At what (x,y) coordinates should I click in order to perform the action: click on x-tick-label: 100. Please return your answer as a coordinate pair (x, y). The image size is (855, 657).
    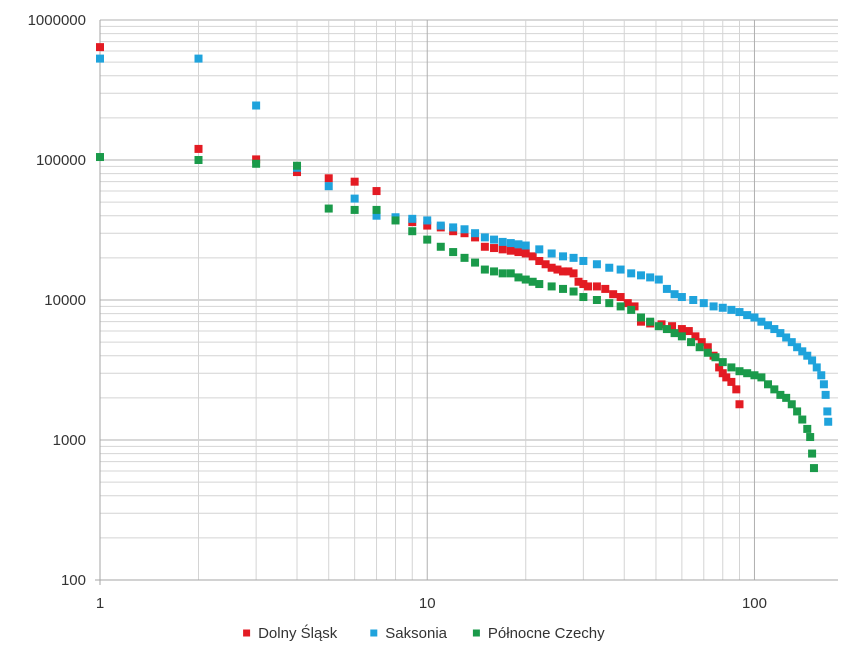
    Looking at the image, I should click on (754, 603).